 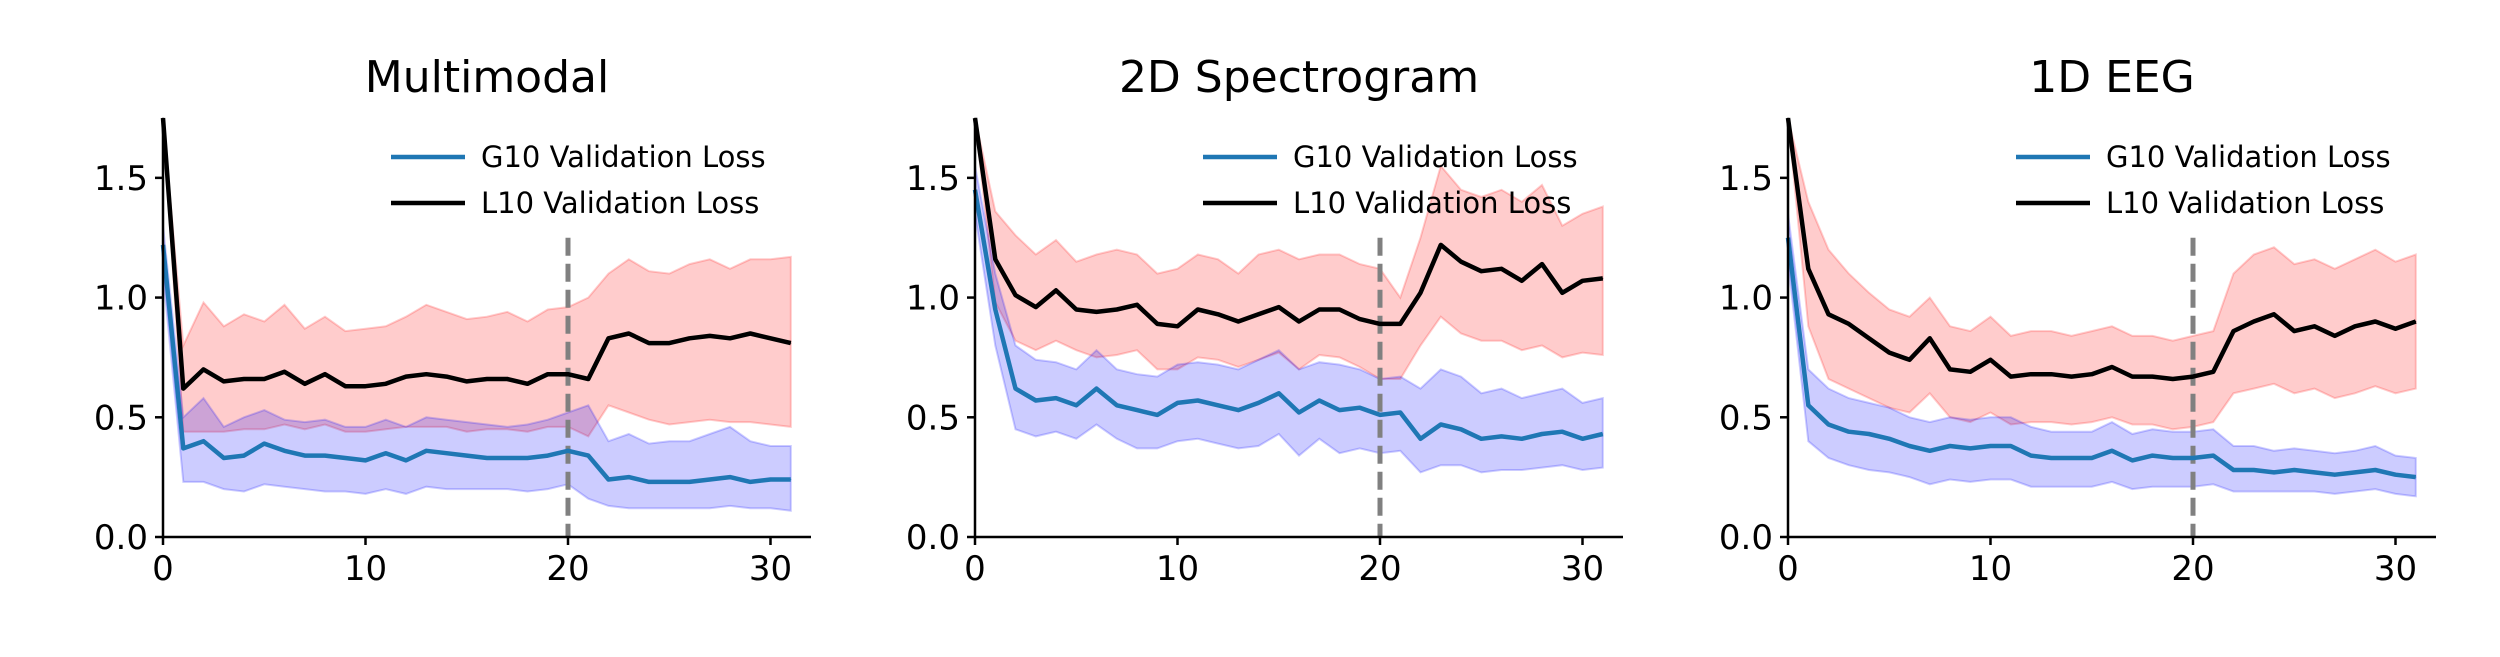 I want to click on legend-label: L10 Validation Loss, so click(x=2245, y=203).